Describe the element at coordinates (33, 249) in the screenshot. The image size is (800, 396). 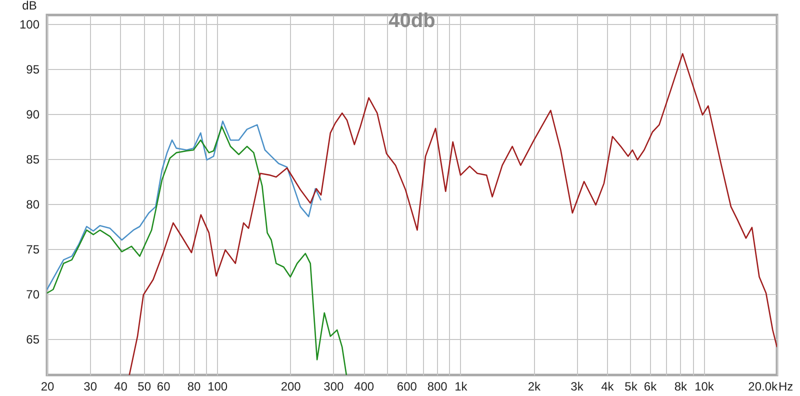
I see `y-tick-label: 75` at that location.